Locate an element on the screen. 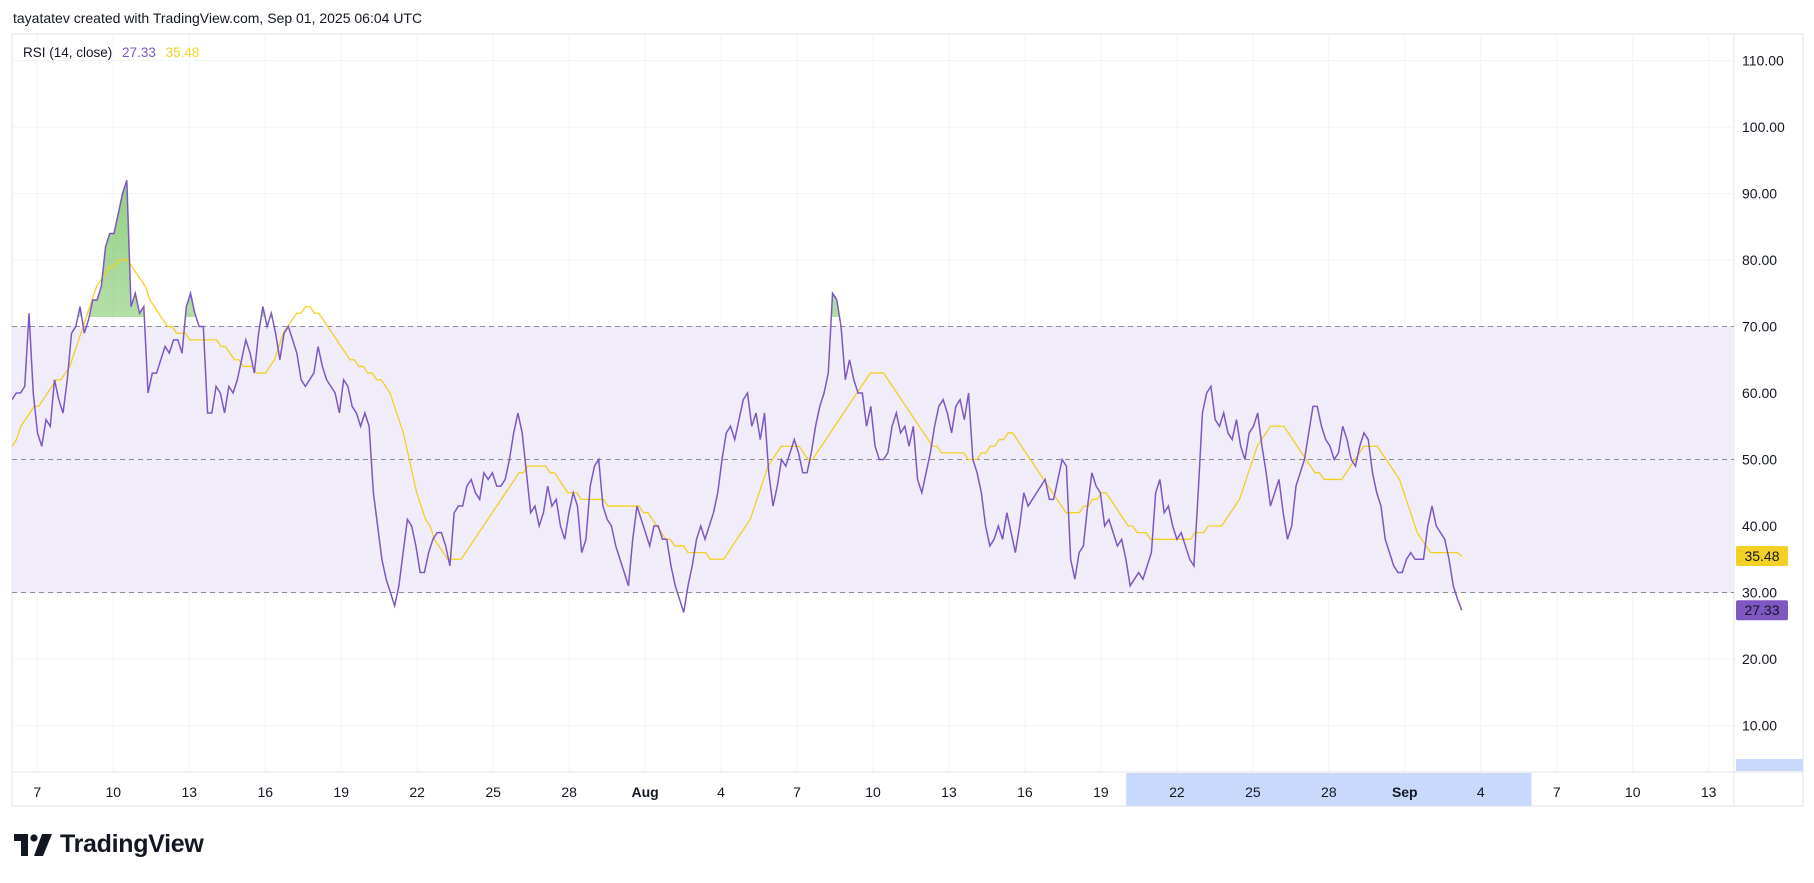 This screenshot has width=1814, height=883. rsi-last-value-label-bg is located at coordinates (1762, 610).